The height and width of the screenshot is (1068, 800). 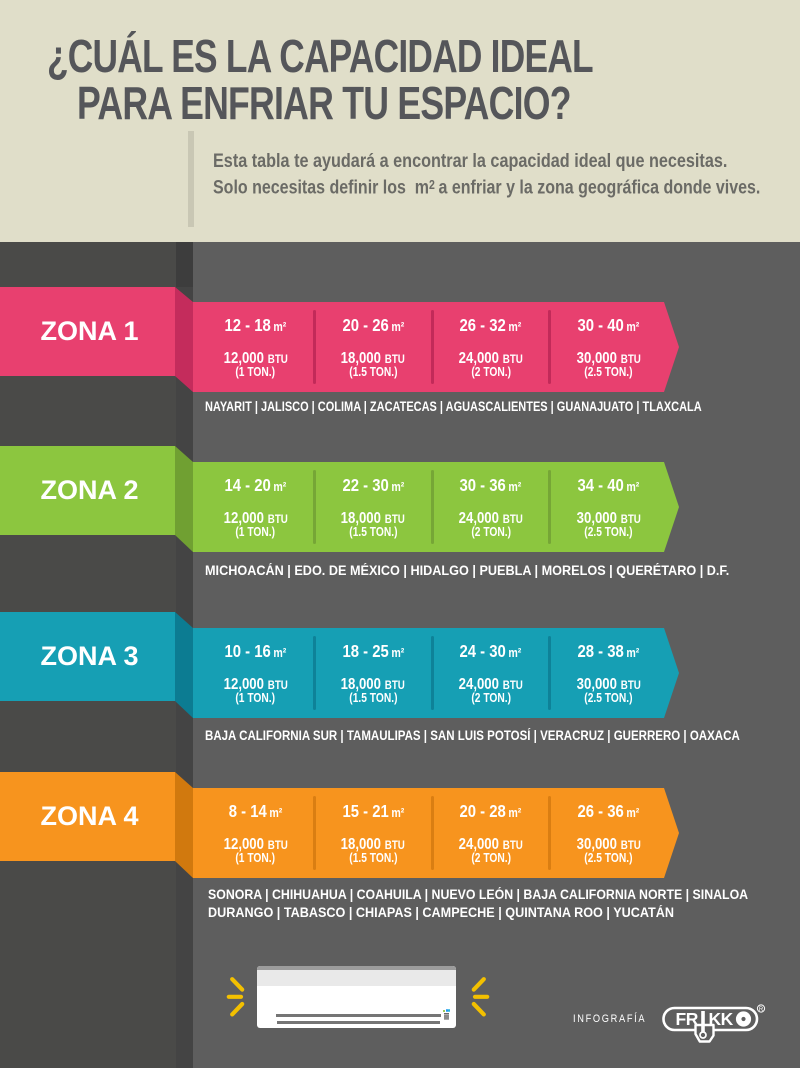 I want to click on svg-text: R, so click(x=761, y=1010).